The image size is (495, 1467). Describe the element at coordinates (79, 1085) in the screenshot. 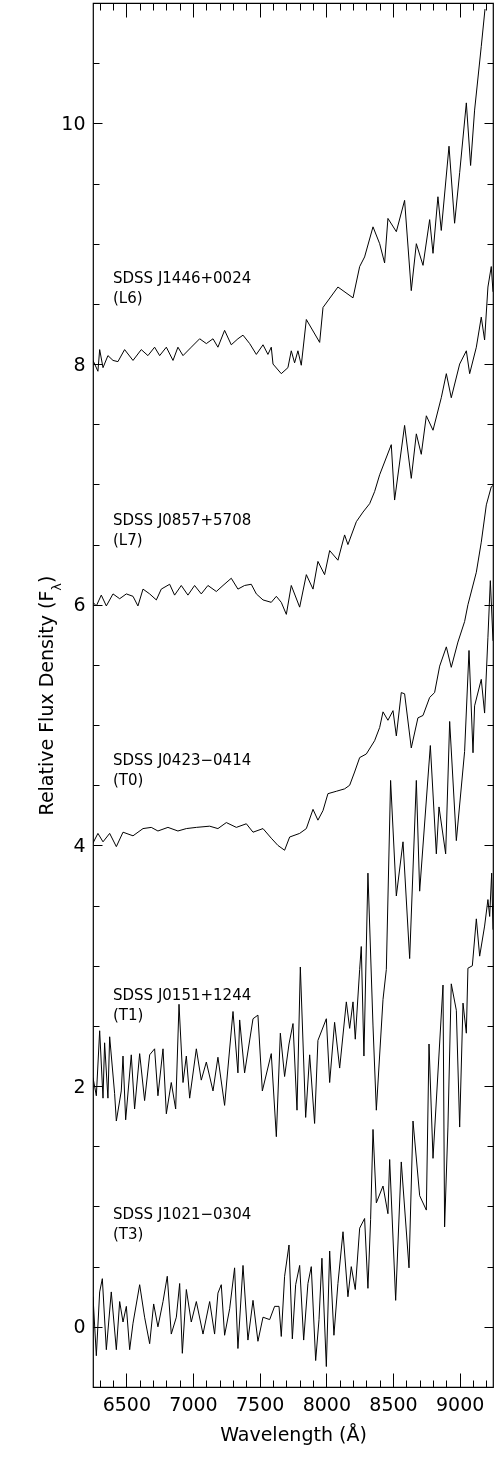

I see `y-tick-label: 2` at that location.